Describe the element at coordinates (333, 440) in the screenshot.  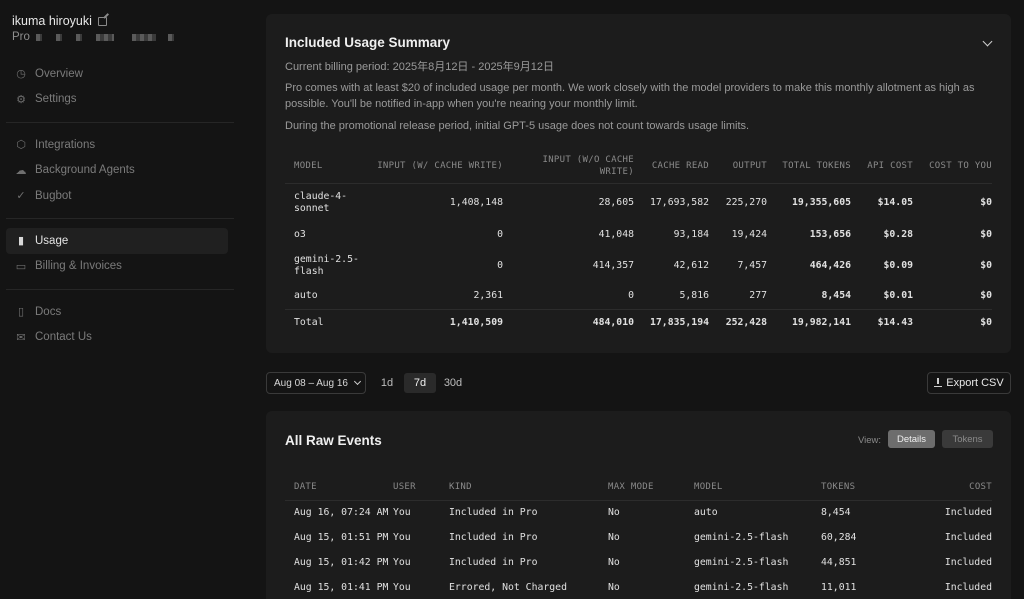
I see `events-title: All Raw Events` at that location.